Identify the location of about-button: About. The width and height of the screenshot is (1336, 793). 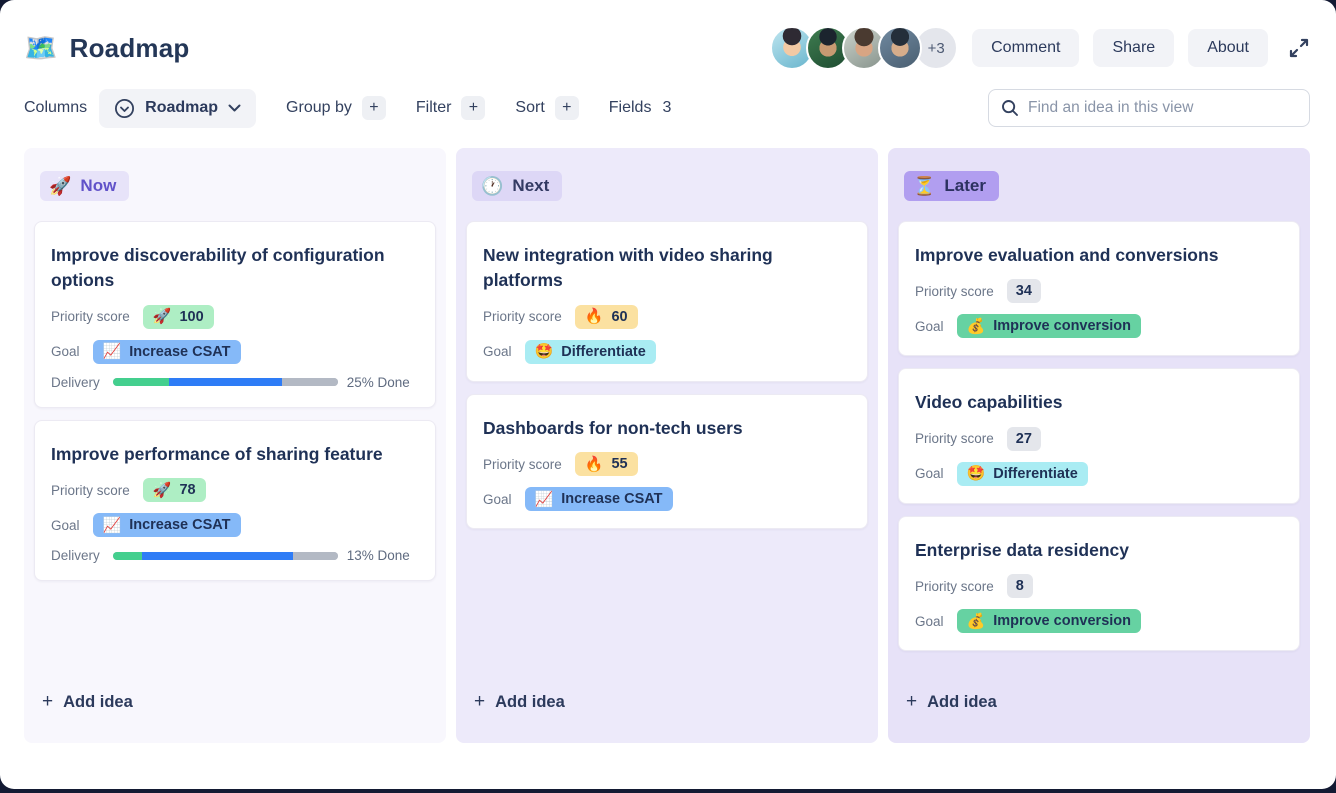
(1228, 48).